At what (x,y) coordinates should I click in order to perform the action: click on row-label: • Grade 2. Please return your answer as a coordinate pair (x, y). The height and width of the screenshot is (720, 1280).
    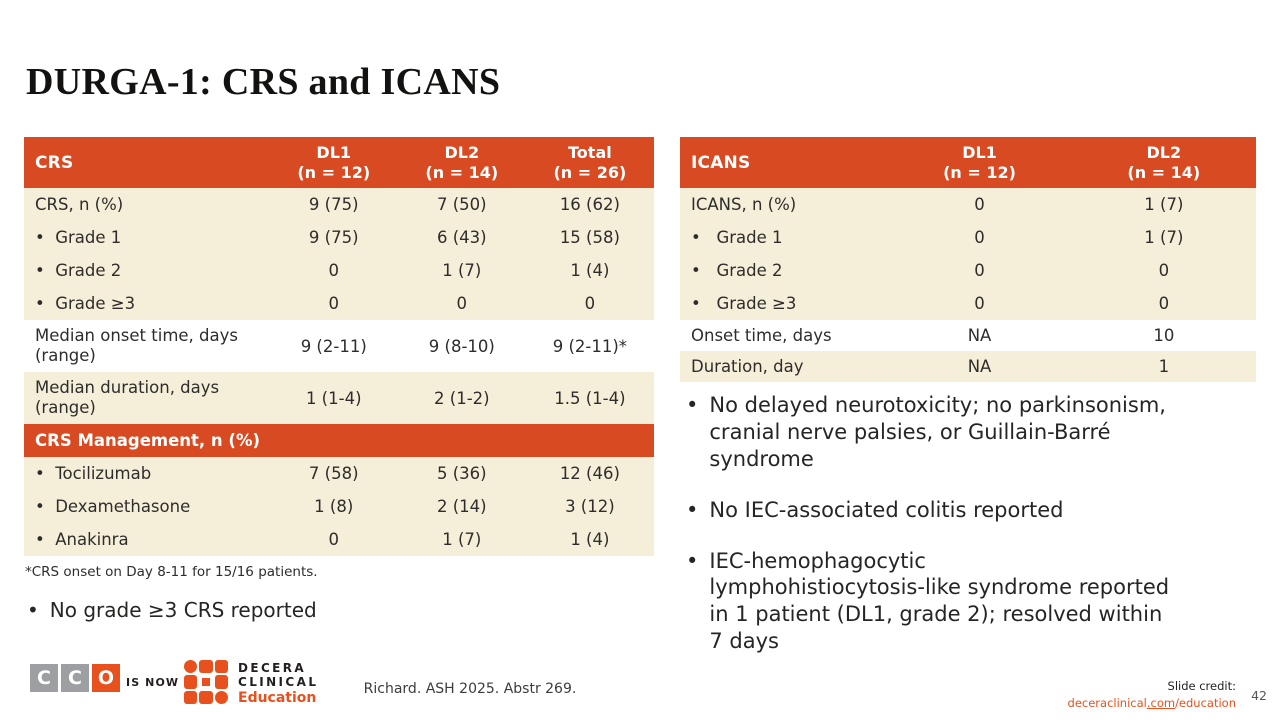
    Looking at the image, I should click on (78, 270).